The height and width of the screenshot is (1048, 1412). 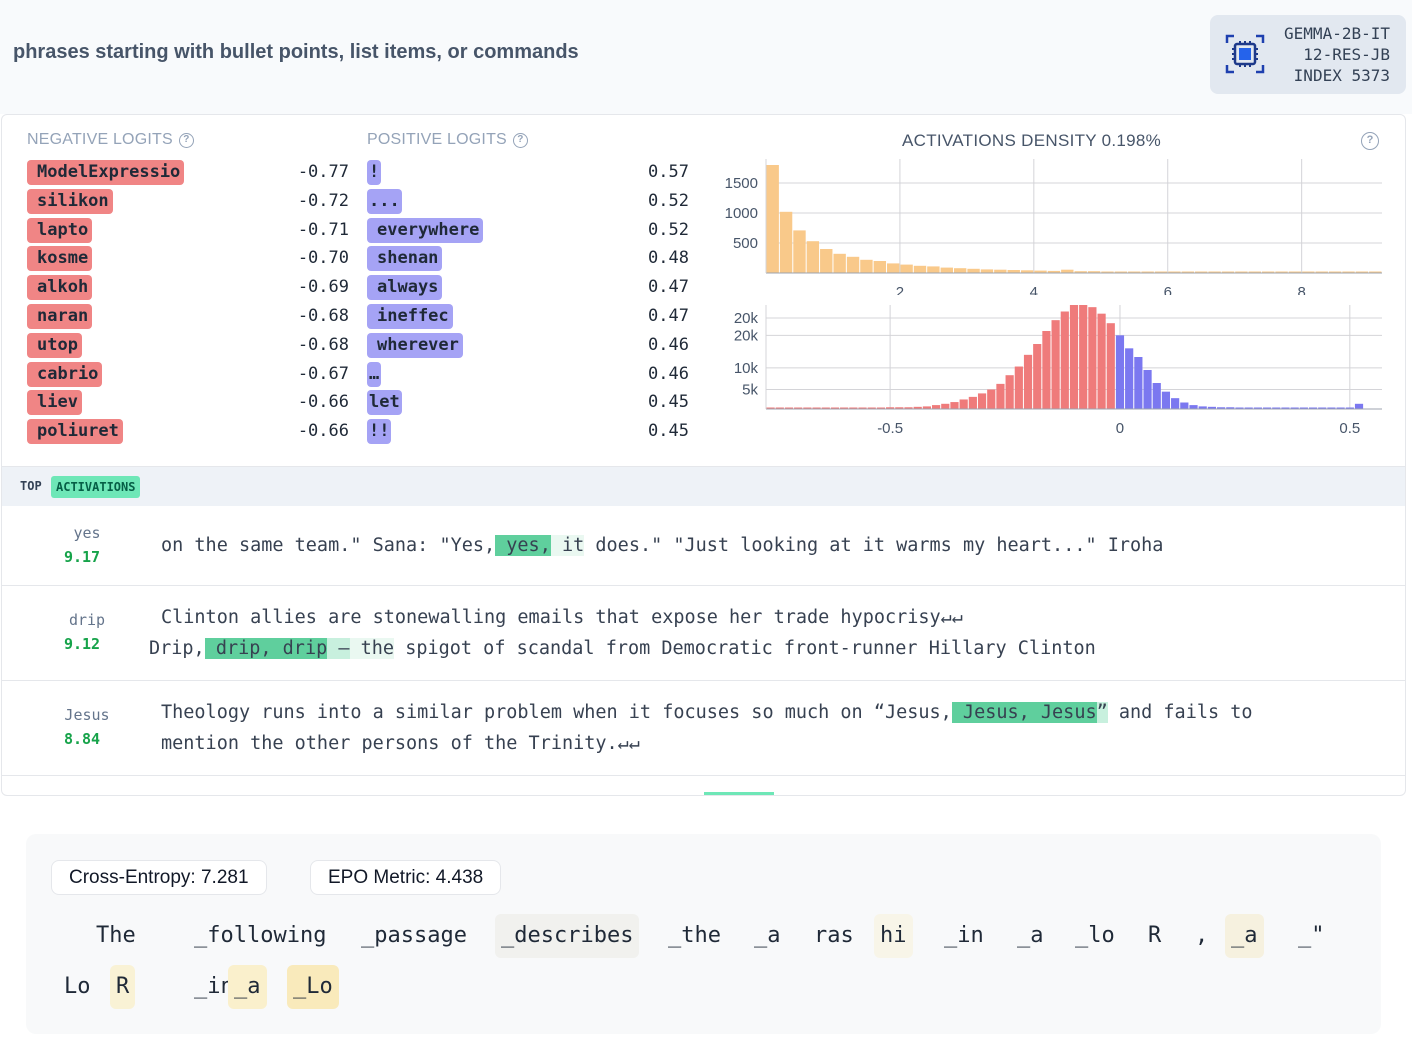 What do you see at coordinates (31, 486) in the screenshot?
I see `top-label: TOP` at bounding box center [31, 486].